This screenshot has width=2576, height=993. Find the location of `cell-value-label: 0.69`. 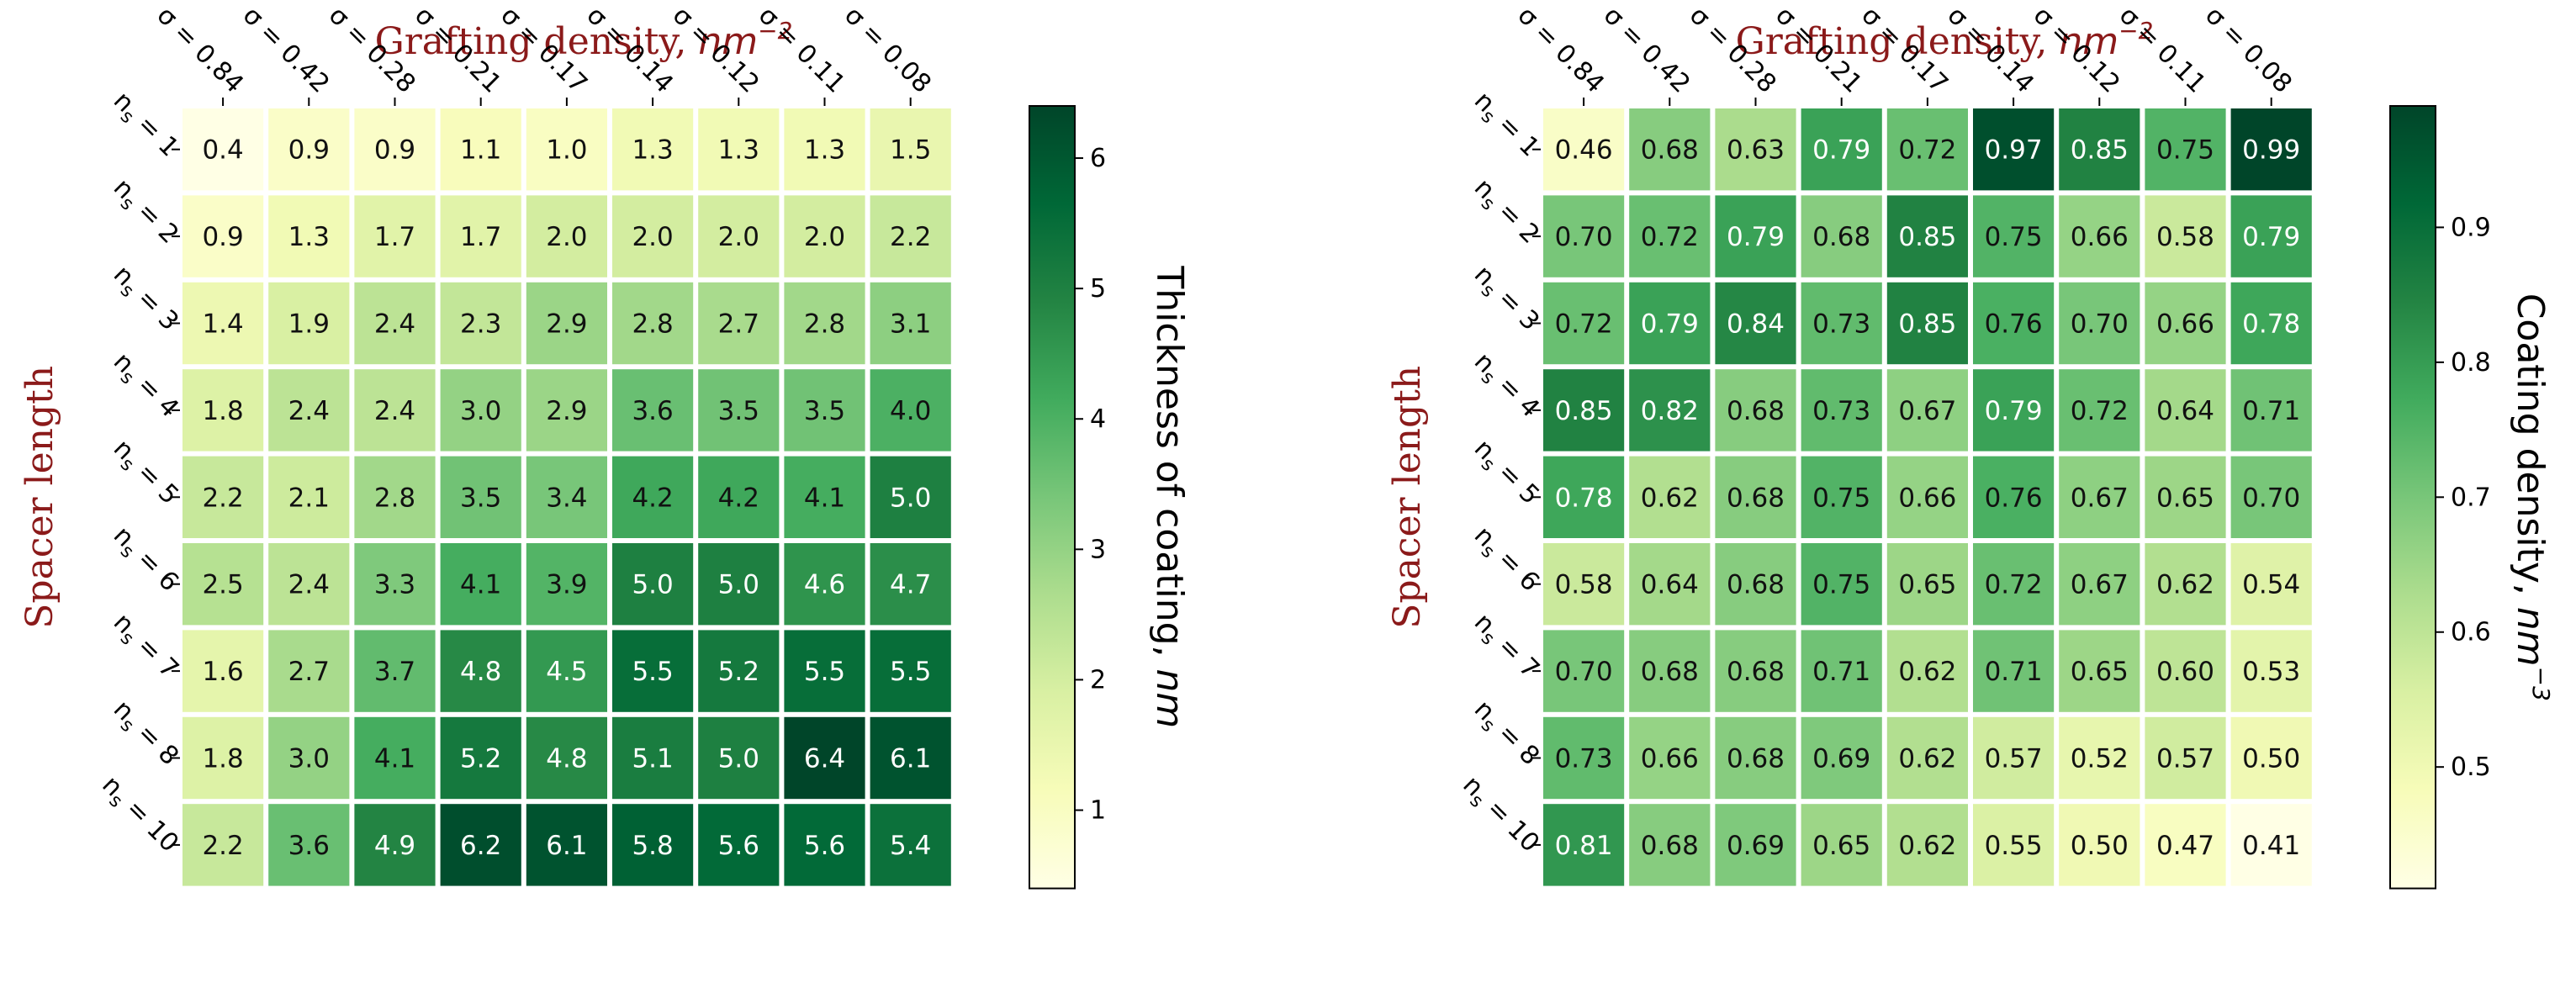

cell-value-label: 0.69 is located at coordinates (1756, 846).